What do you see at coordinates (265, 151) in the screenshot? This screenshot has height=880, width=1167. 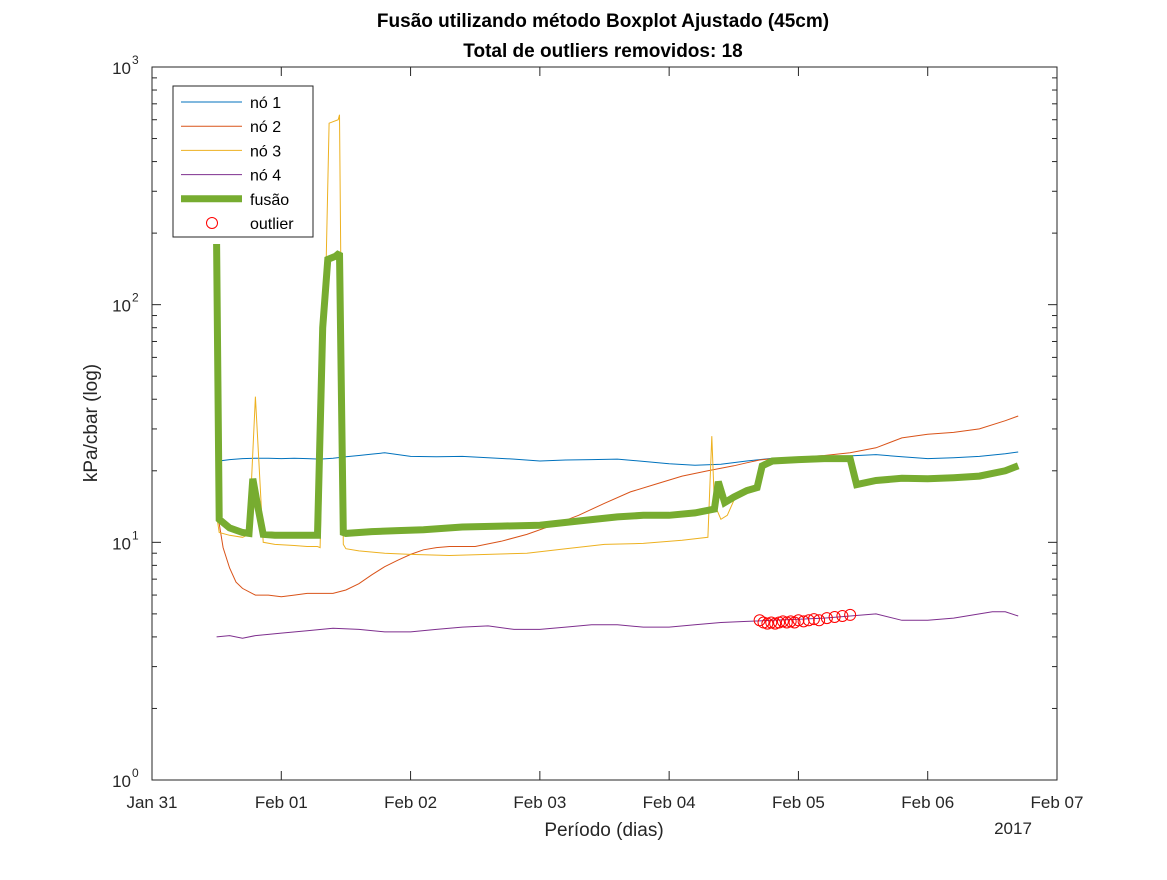 I see `legend-label: nó 3` at bounding box center [265, 151].